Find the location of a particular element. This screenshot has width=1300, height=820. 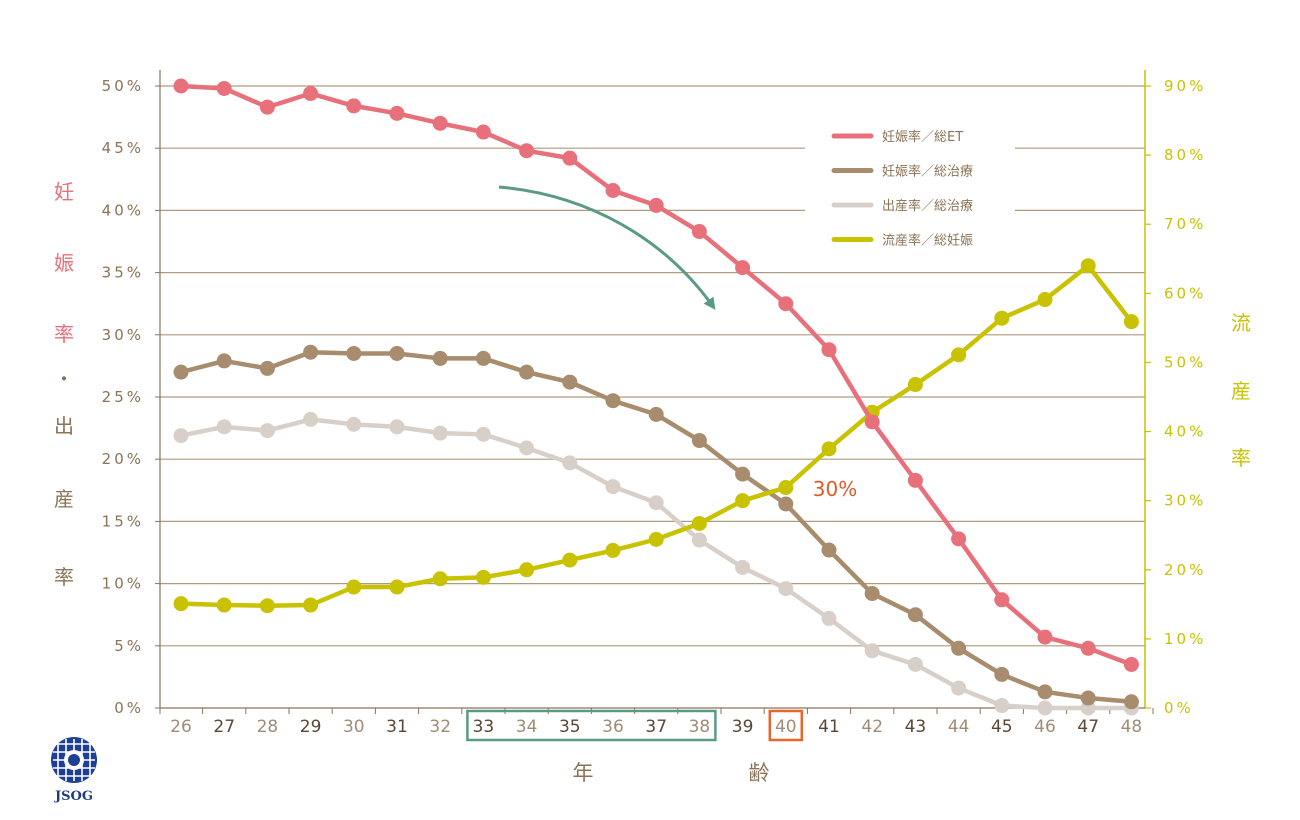

x-tick-label: 33 is located at coordinates (484, 727).